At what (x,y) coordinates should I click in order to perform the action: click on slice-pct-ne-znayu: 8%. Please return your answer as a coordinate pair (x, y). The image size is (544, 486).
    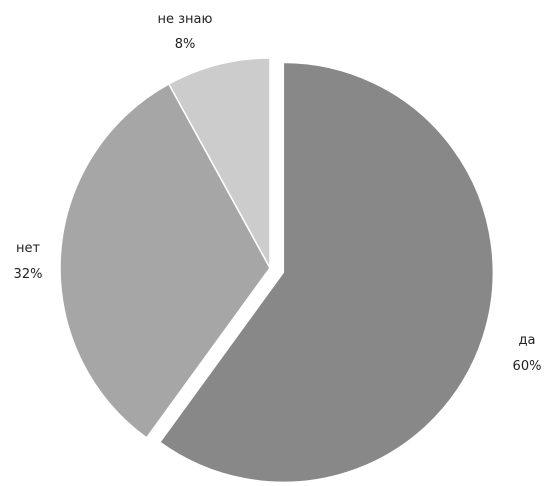
    Looking at the image, I should click on (185, 44).